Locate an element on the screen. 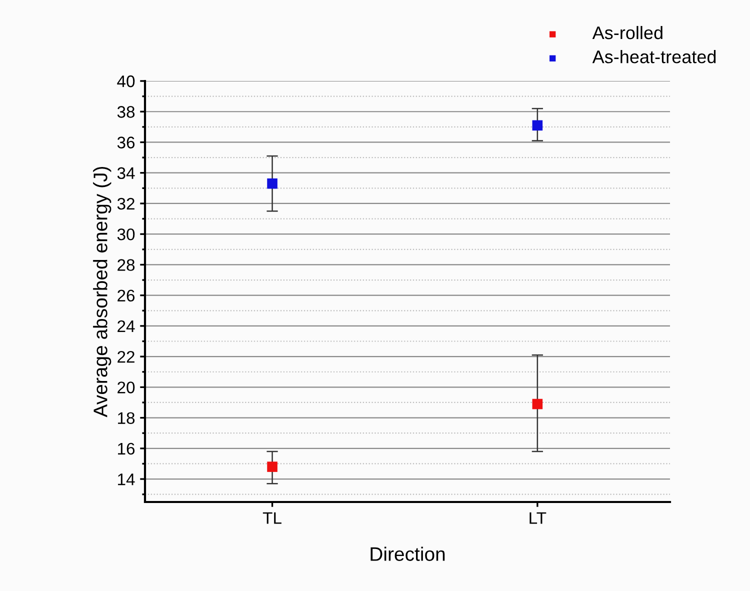 The height and width of the screenshot is (591, 750). y-tick-label: 36 is located at coordinates (126, 142).